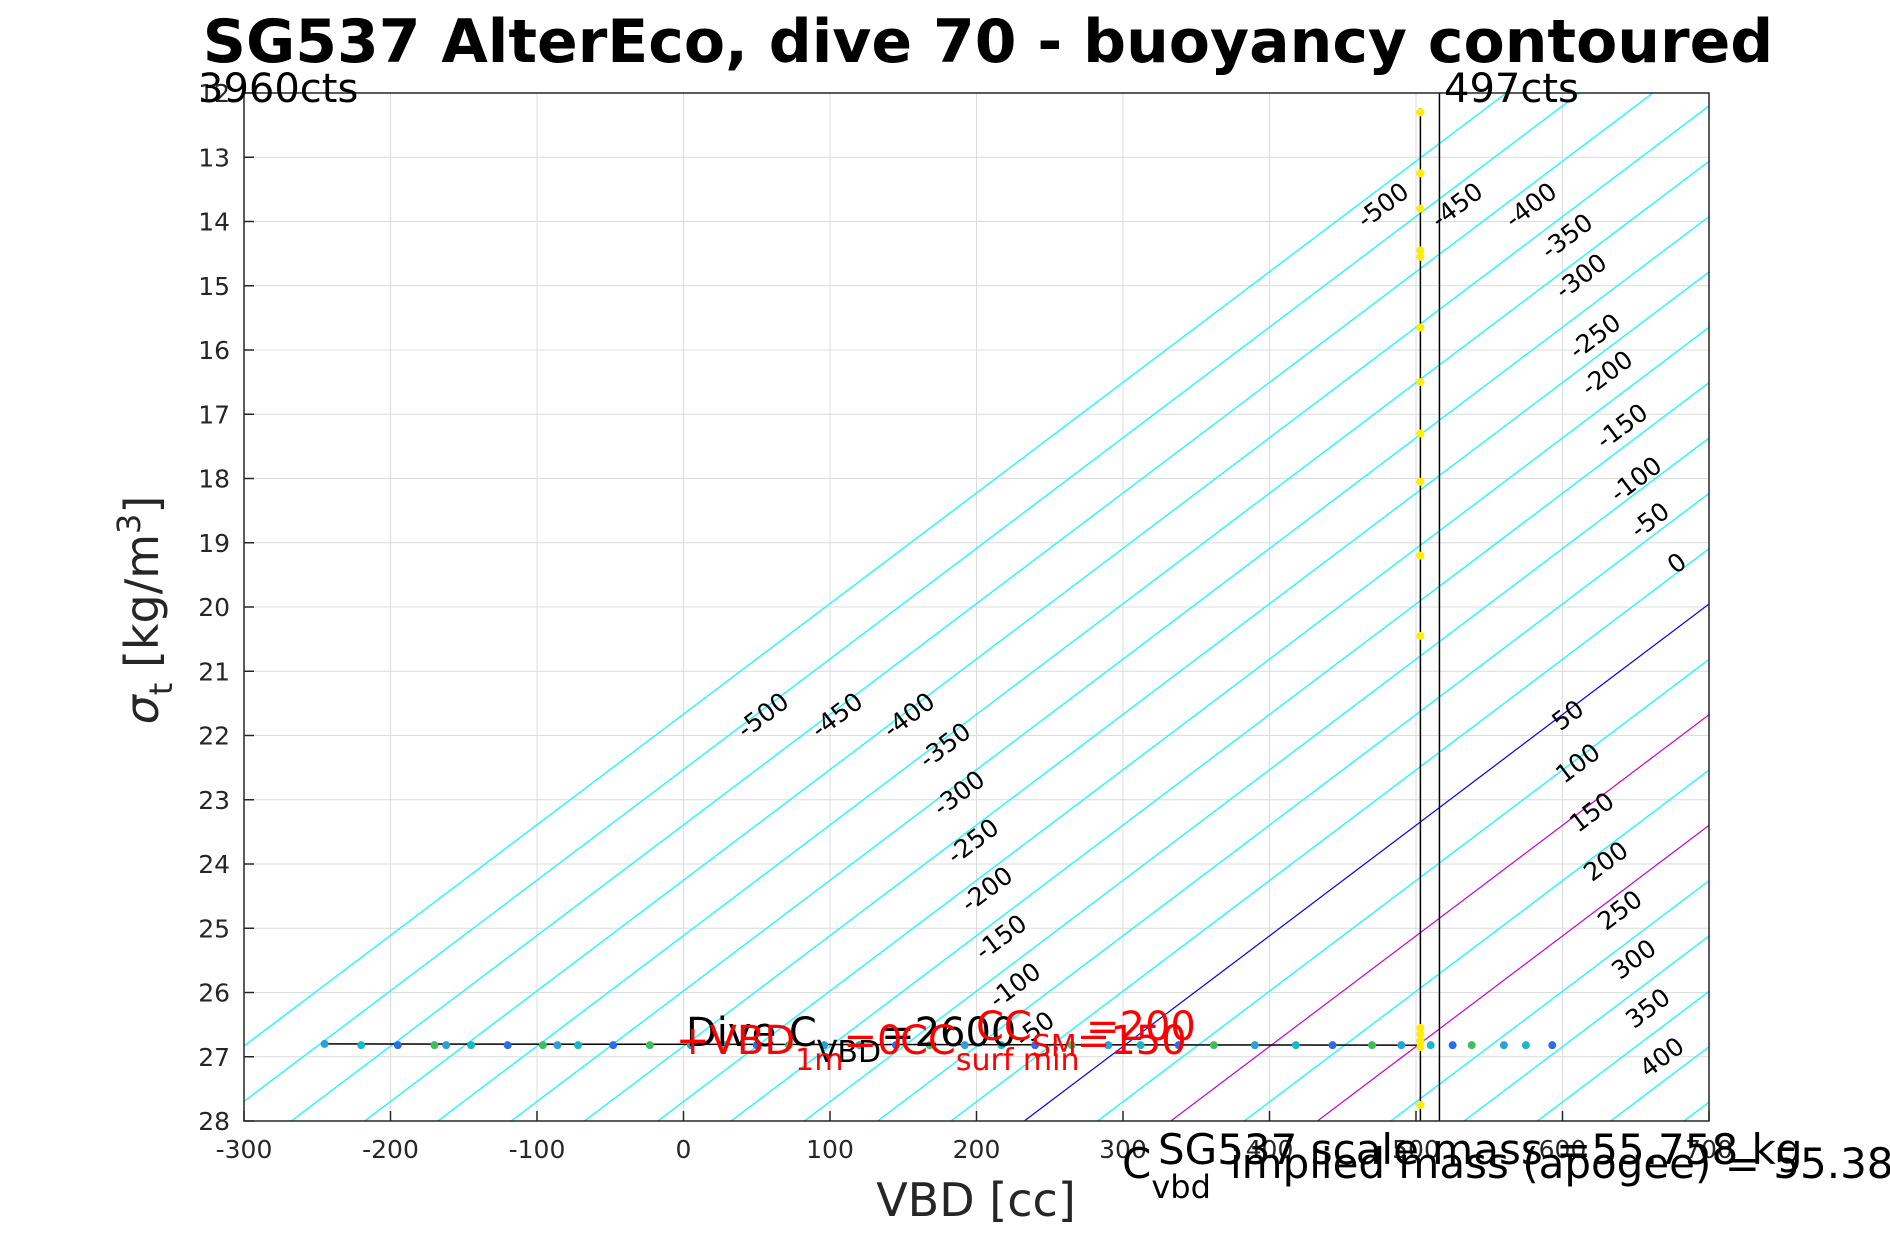 The height and width of the screenshot is (1260, 1890). Describe the element at coordinates (1132, 1041) in the screenshot. I see `cc-sm-value: =150` at that location.